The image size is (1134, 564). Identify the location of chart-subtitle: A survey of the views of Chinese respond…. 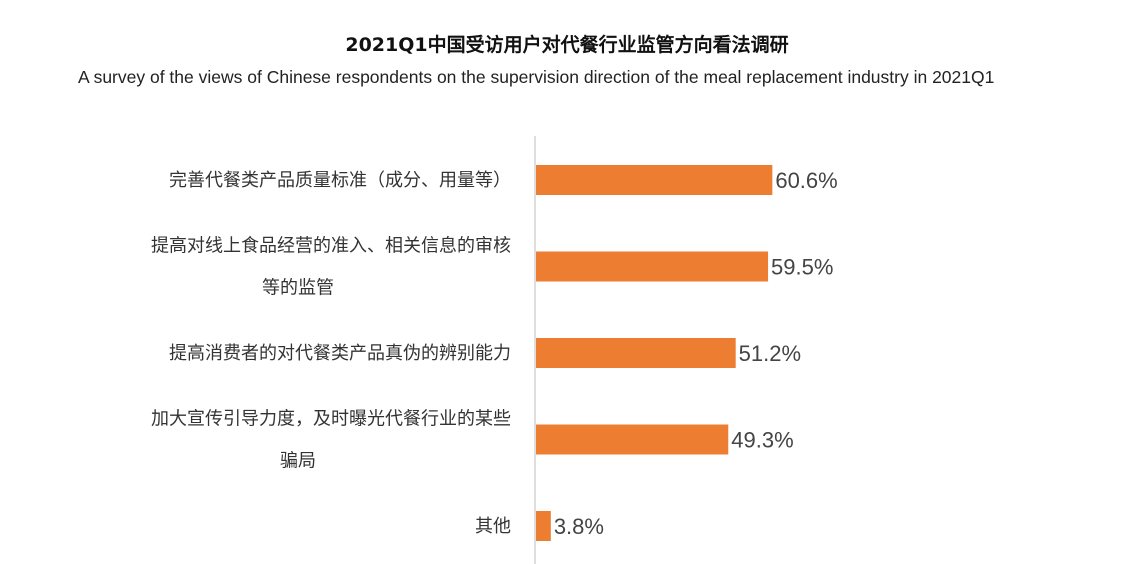
(536, 77).